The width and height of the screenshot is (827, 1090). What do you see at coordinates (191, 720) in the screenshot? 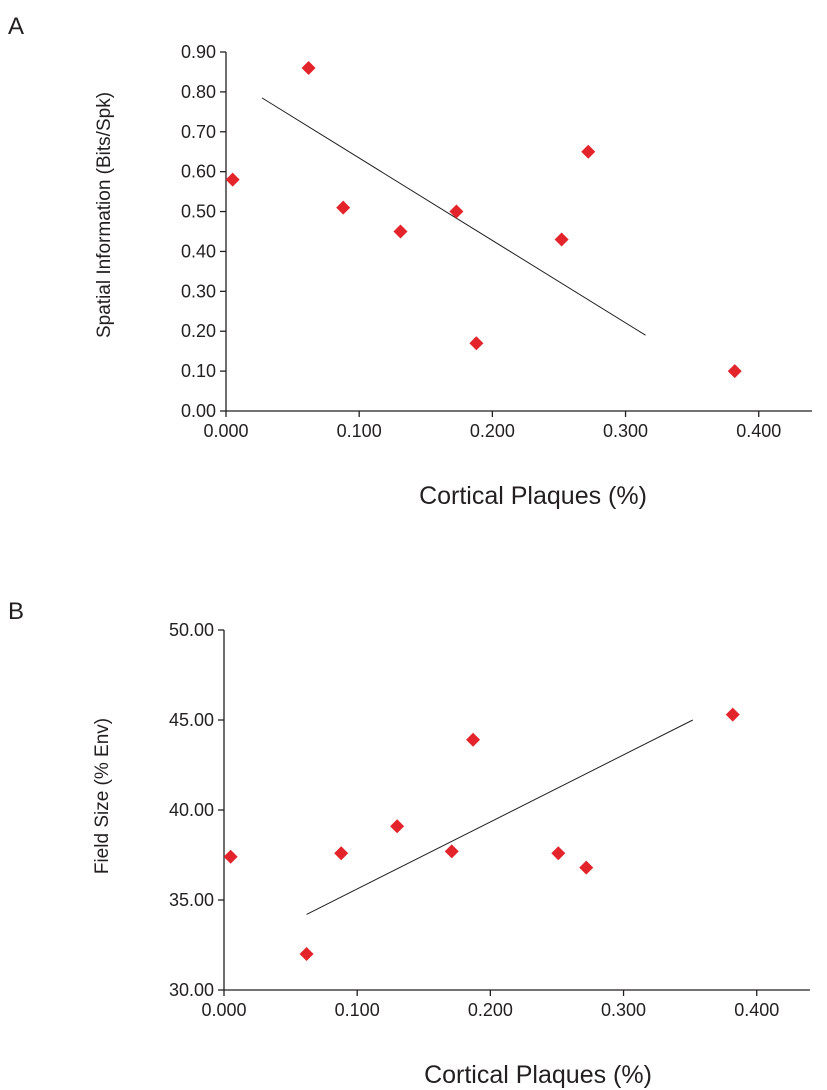
I see `panel-b-y-tick-label: 45.00` at bounding box center [191, 720].